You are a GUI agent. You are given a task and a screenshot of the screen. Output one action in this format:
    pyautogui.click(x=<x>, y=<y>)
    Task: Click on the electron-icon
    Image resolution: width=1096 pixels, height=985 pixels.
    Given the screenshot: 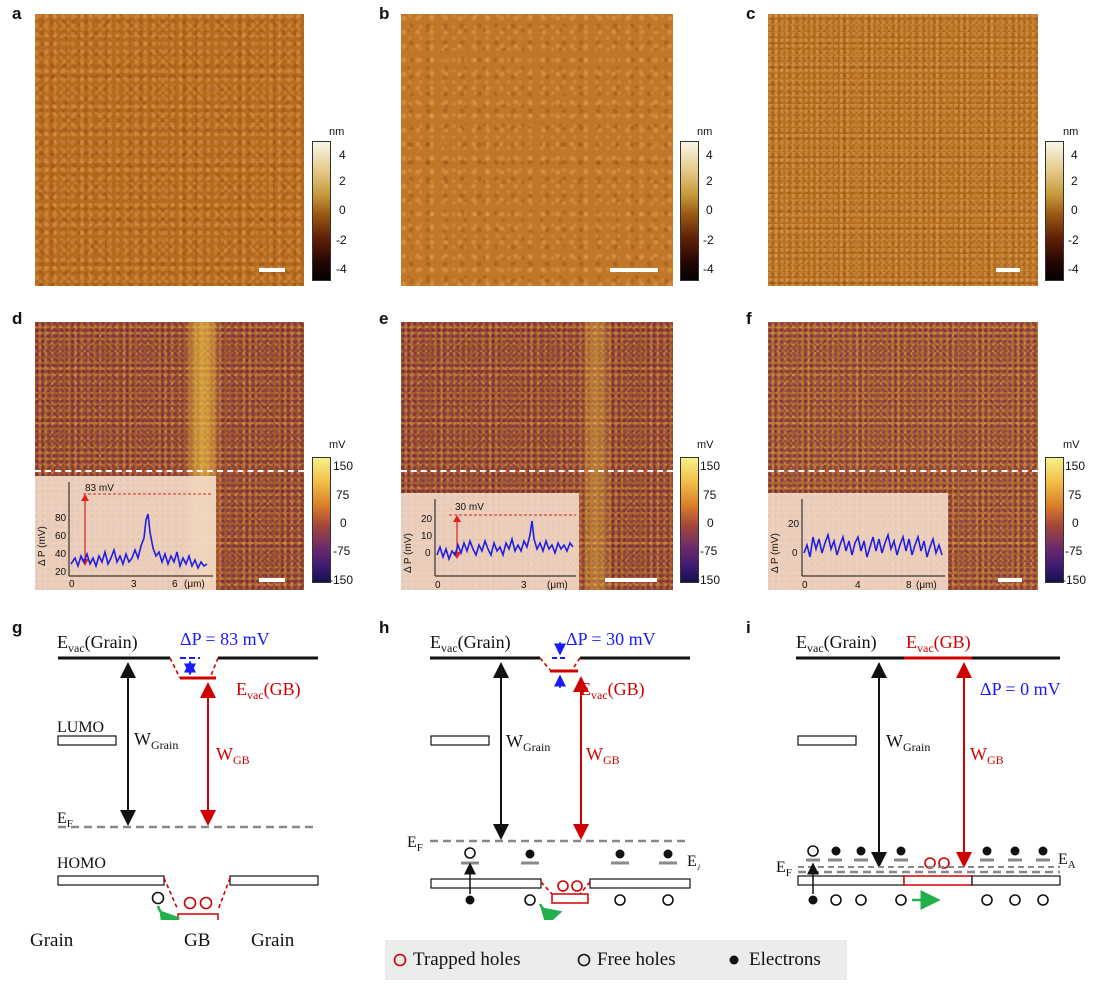 What is the action you would take?
    pyautogui.click(x=734, y=960)
    